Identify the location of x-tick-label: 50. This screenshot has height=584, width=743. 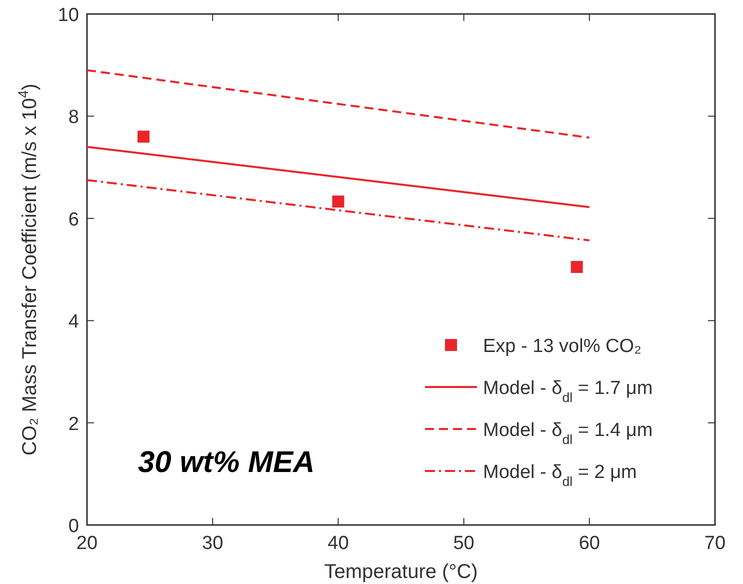
(463, 543).